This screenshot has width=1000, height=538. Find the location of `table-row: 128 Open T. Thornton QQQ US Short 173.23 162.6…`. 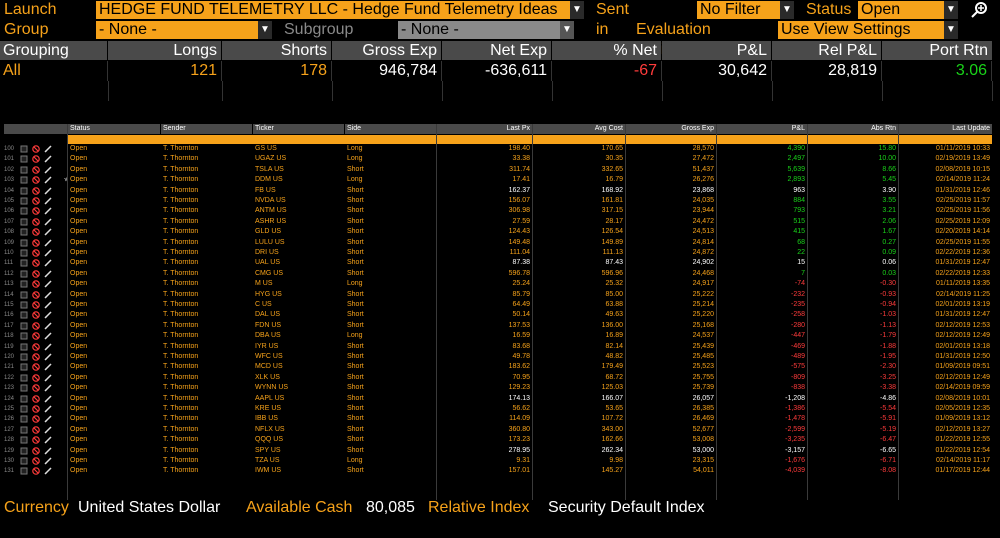

table-row: 128 Open T. Thornton QQQ US Short 173.23 162.6… is located at coordinates (500, 440).